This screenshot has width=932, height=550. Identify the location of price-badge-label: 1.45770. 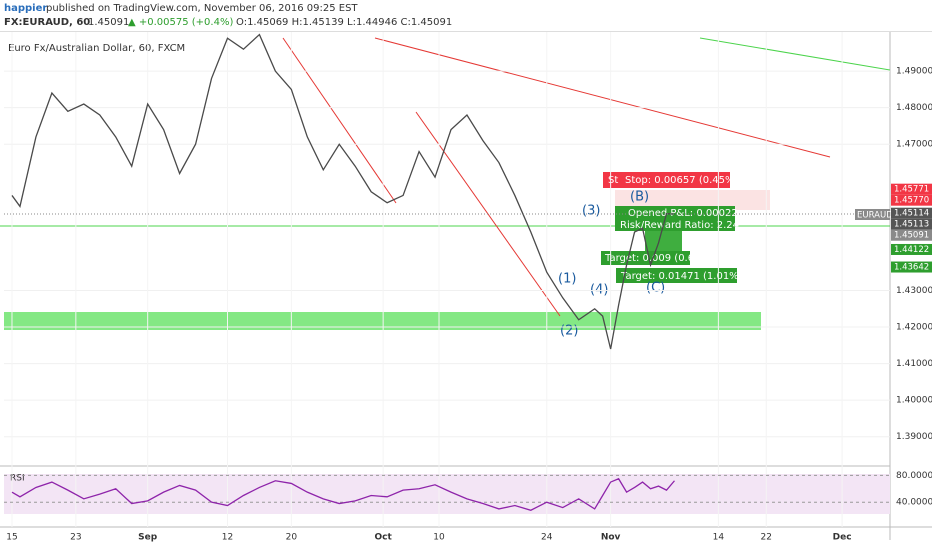
(911, 201).